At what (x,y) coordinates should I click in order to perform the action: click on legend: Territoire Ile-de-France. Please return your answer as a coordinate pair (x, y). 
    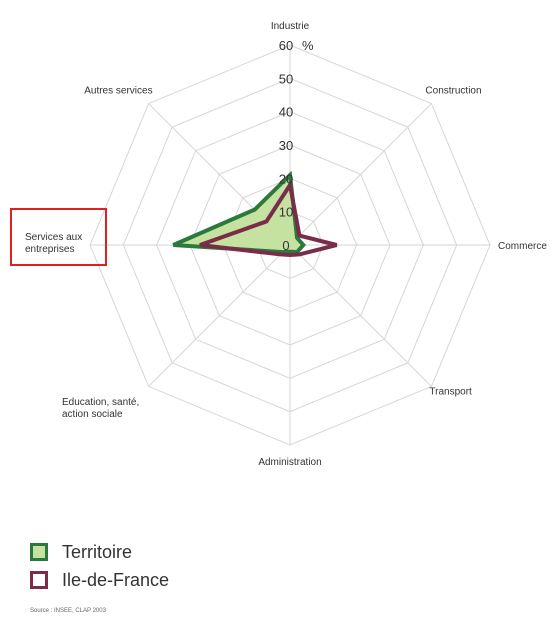
    Looking at the image, I should click on (99, 566).